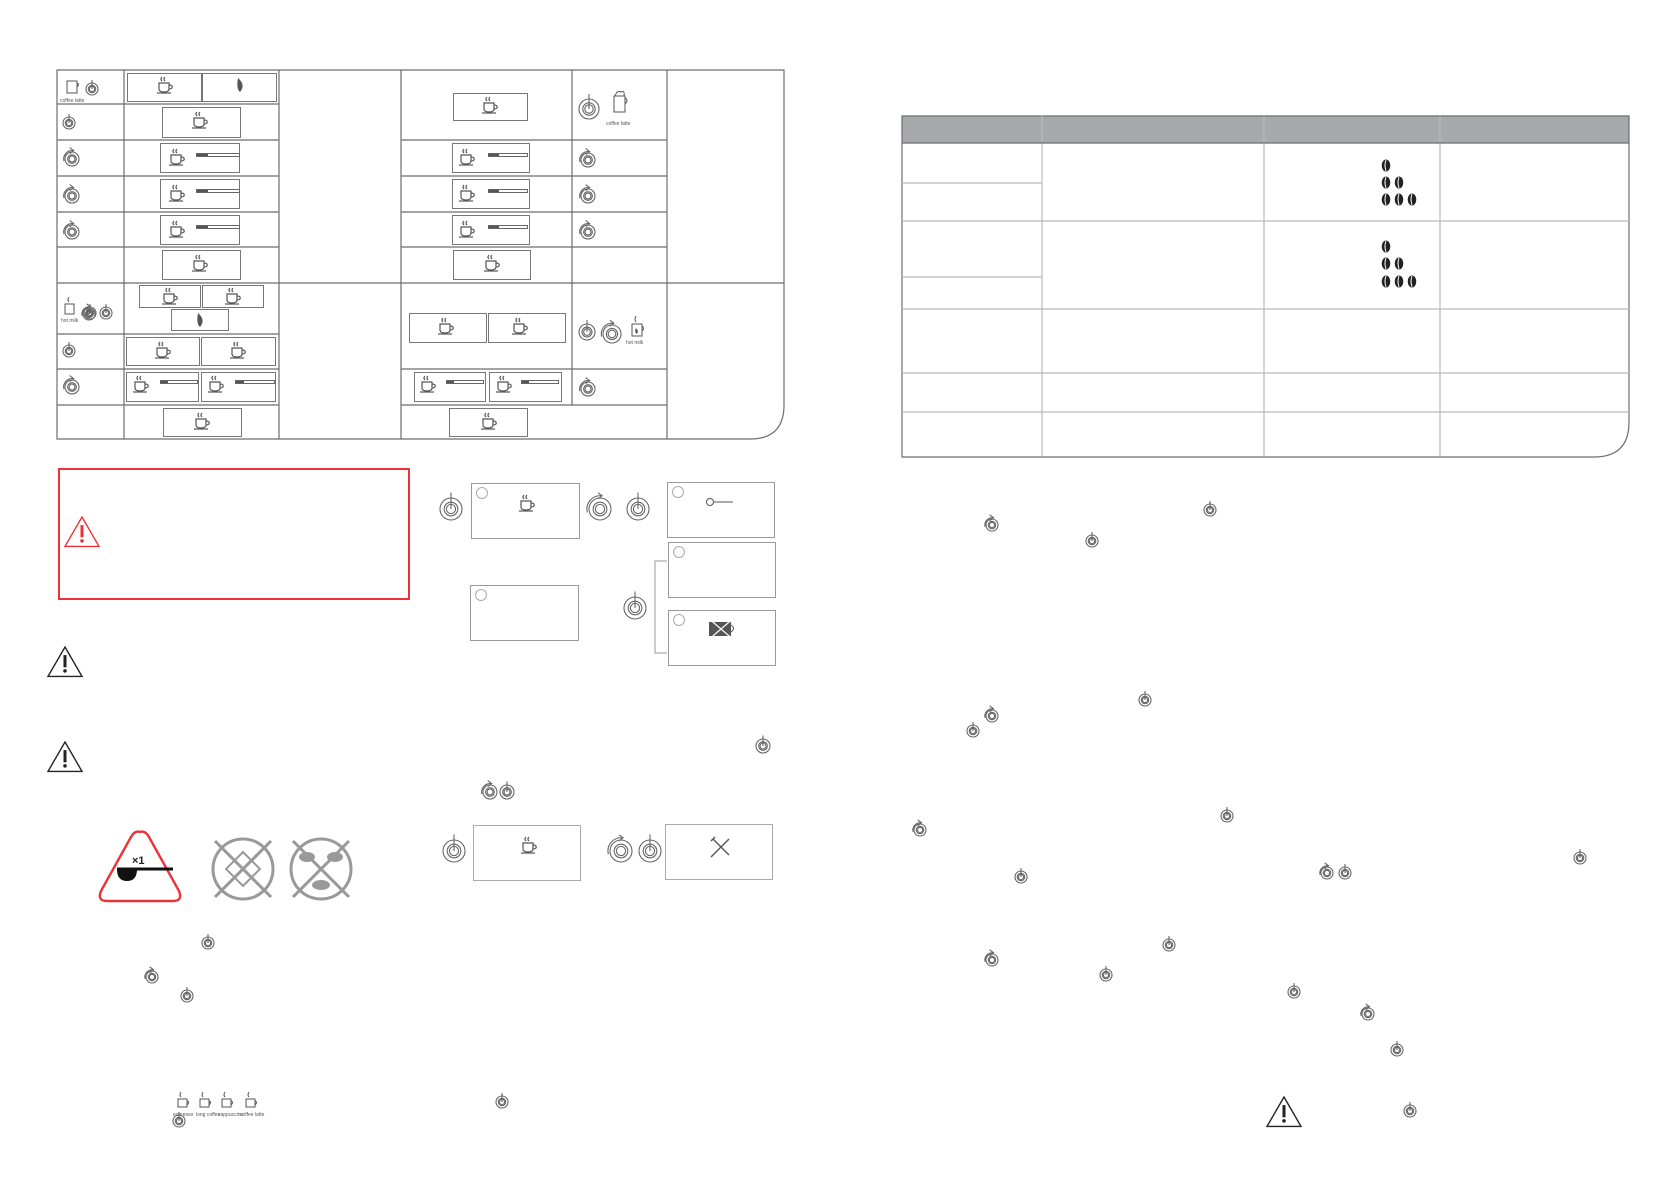 The width and height of the screenshot is (1678, 1191). What do you see at coordinates (251, 1099) in the screenshot?
I see `coffee-latte-cup-icon` at bounding box center [251, 1099].